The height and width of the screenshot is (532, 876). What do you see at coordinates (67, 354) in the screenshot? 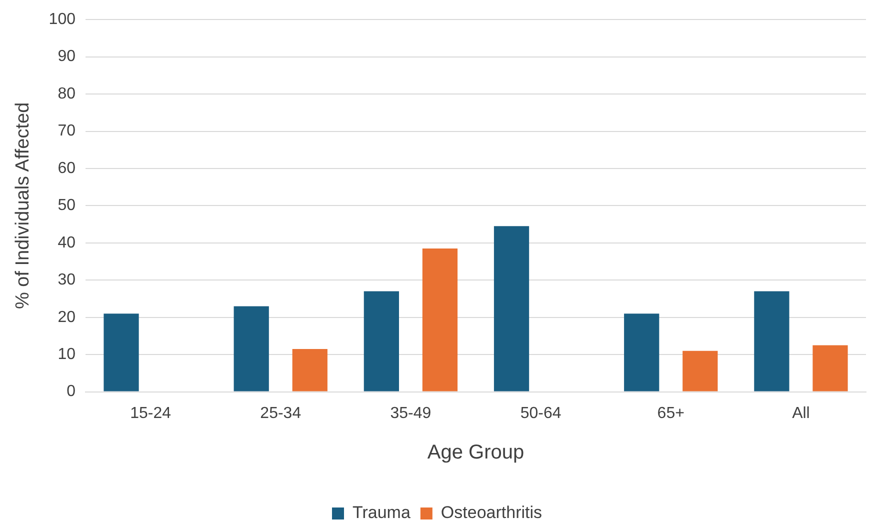
I see `y-tick-label: 10` at bounding box center [67, 354].